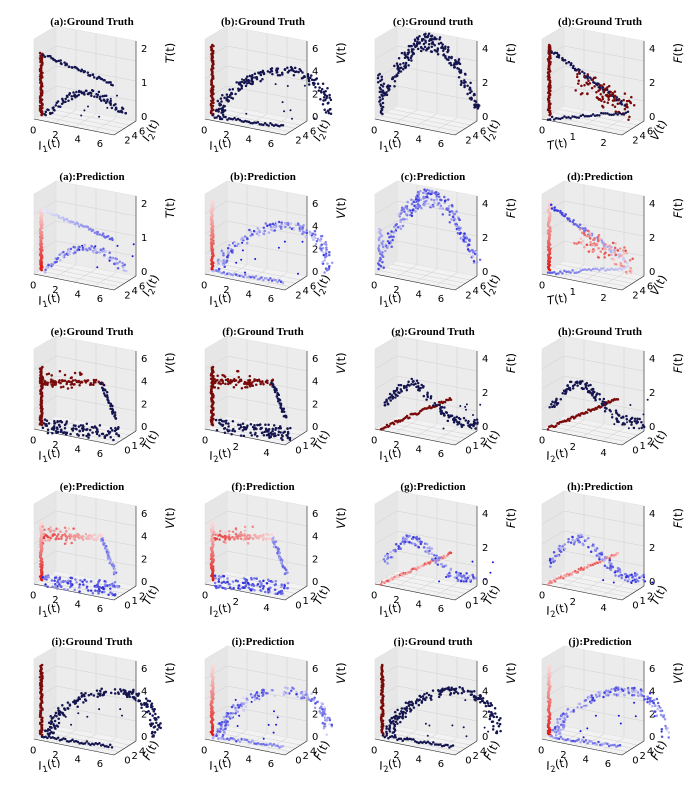 This screenshot has width=698, height=787. I want to click on y-tick-label: 2, so click(635, 141).